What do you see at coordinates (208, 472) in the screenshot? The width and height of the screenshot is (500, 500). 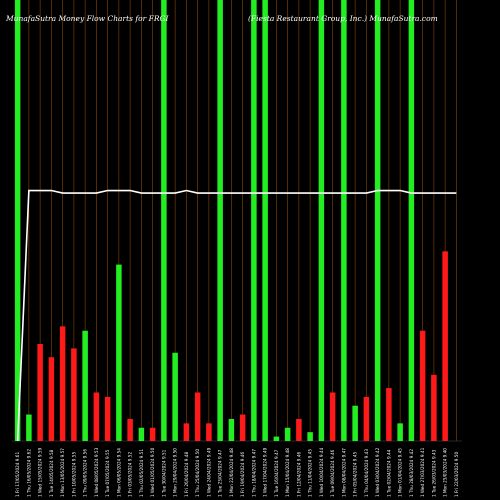 I see `x-tick-label: 1 Wed 24/04/2024 9.49` at bounding box center [208, 472].